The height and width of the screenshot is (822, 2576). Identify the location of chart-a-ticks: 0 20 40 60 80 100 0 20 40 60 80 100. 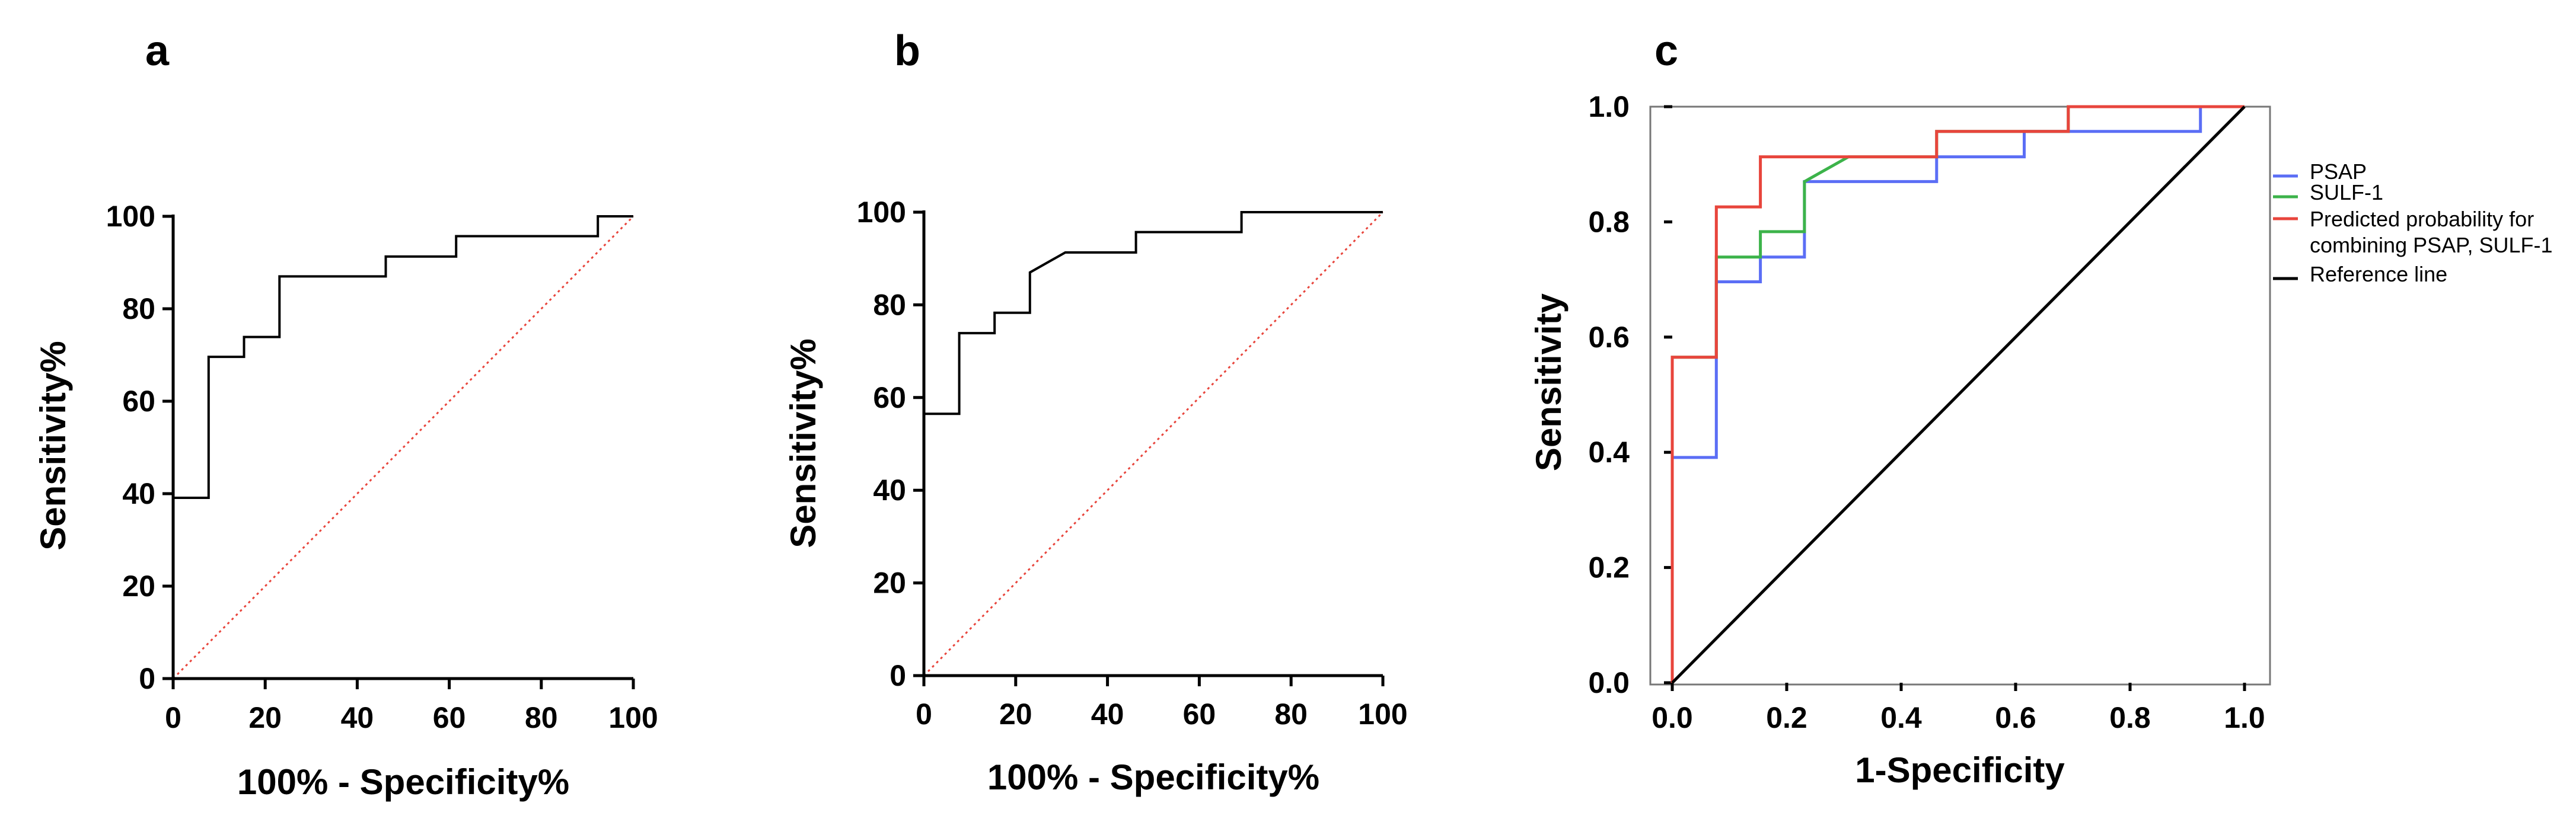
(382, 467).